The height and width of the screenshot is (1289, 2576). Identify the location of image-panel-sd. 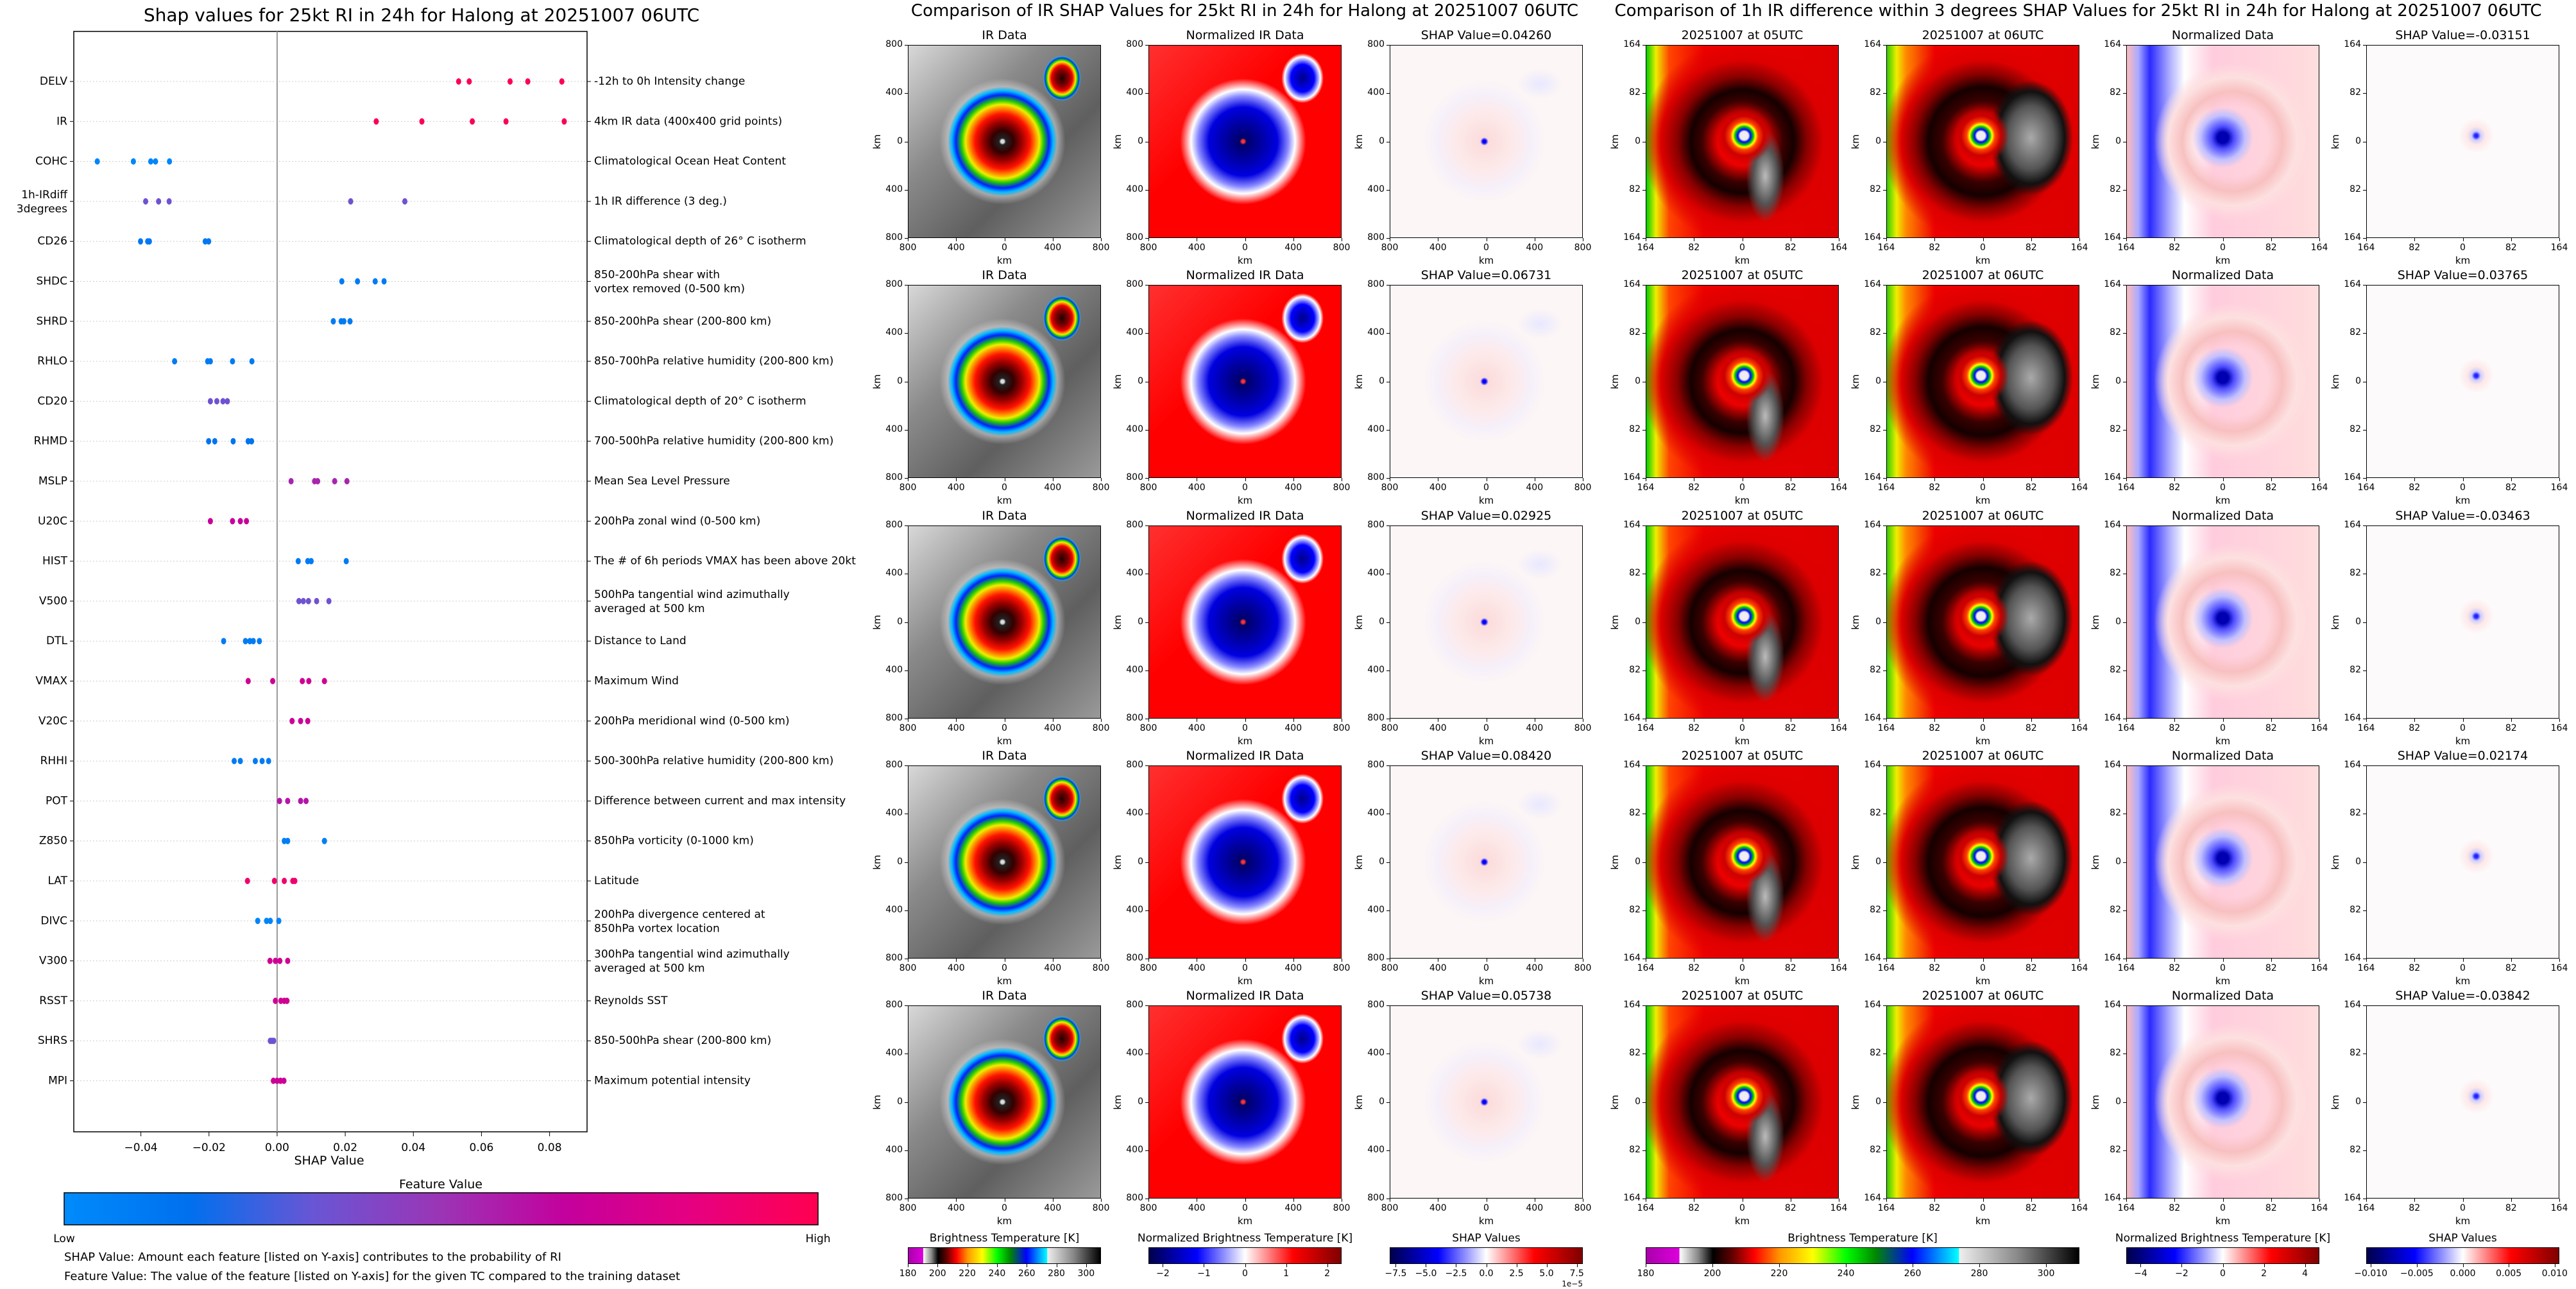
(2462, 622).